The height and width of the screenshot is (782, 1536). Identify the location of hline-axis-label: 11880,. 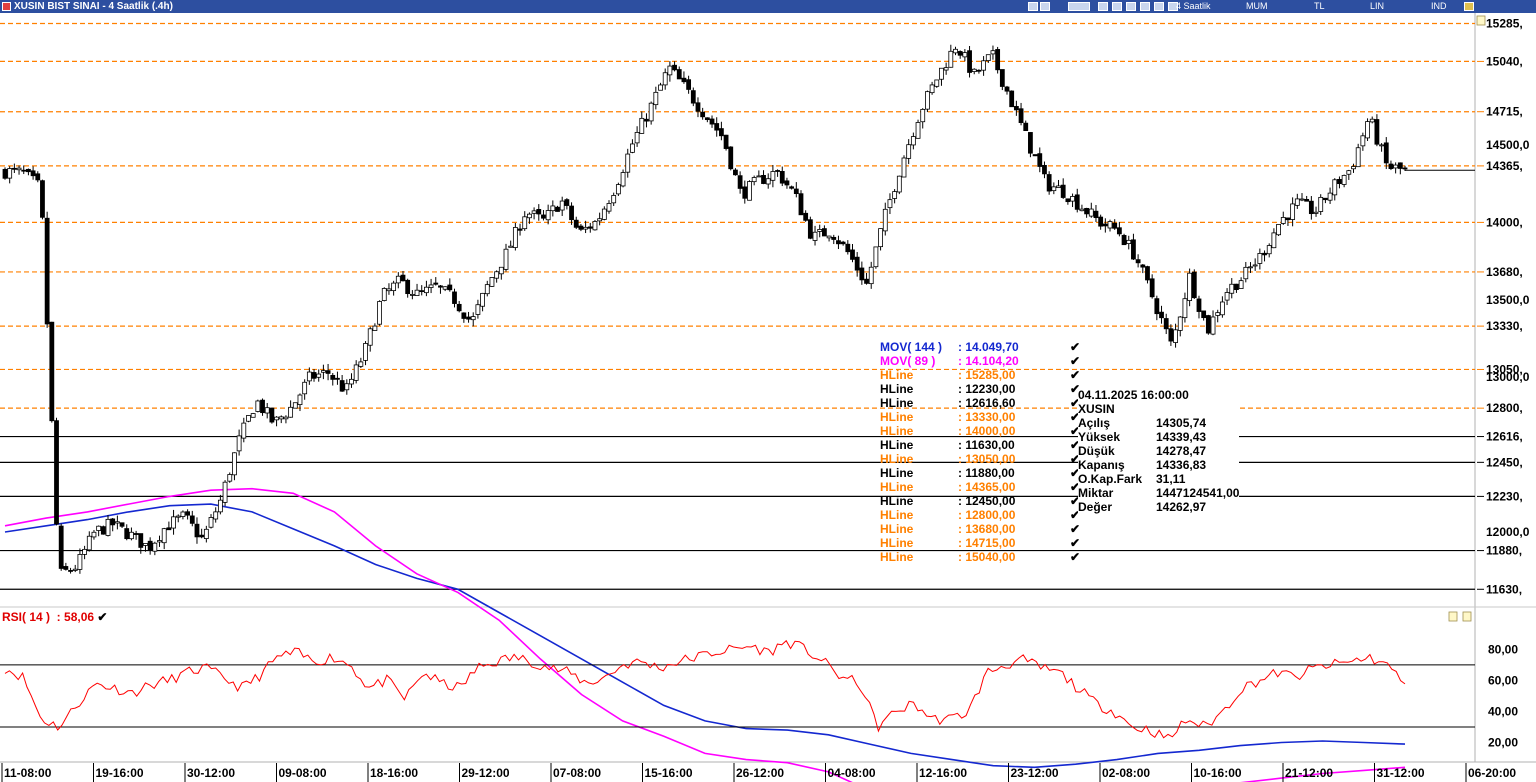
(1504, 551).